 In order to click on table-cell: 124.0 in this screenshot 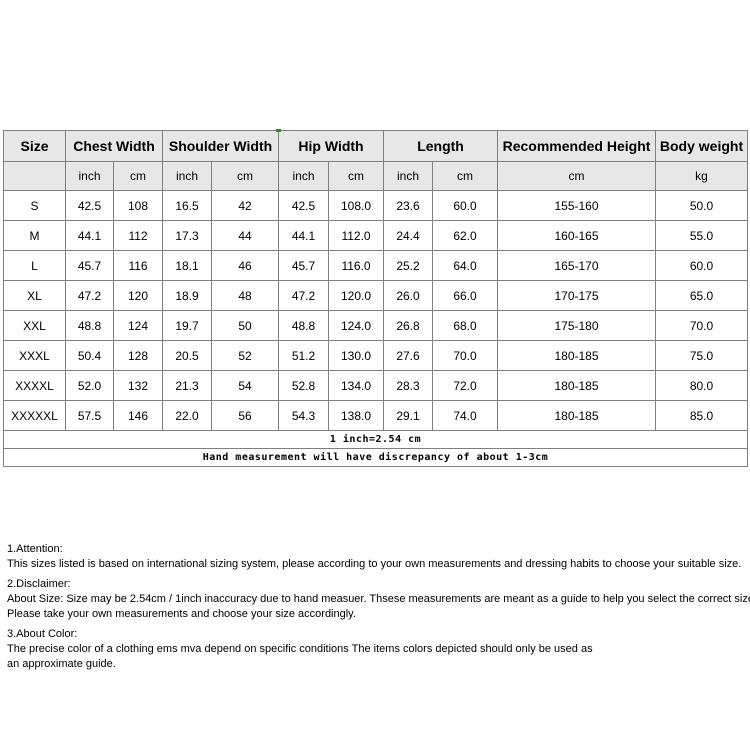, I will do `click(356, 325)`.